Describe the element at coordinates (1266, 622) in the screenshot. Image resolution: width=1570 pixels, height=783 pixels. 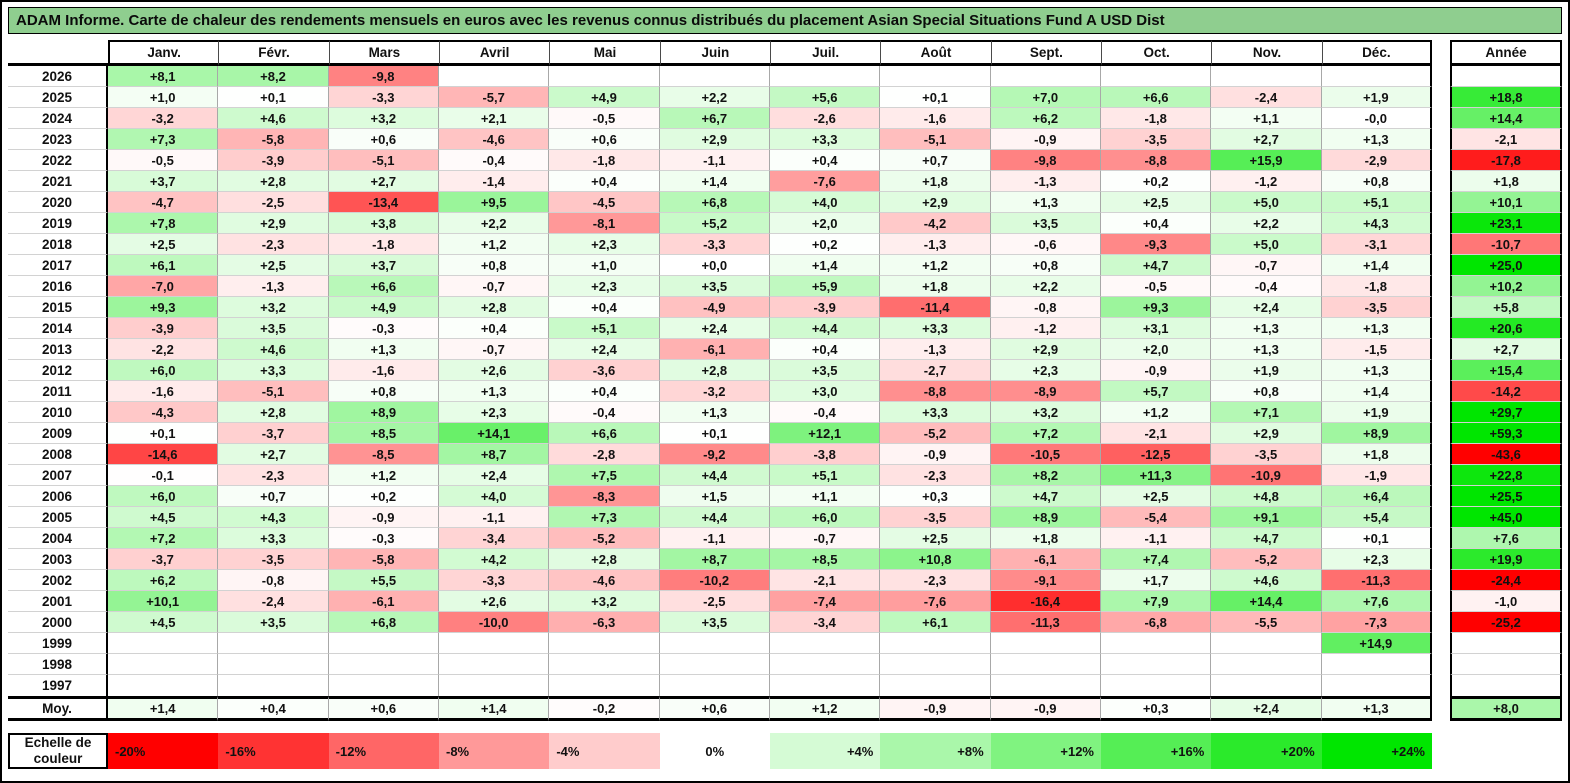
I see `heatmap-cell: -5,5` at that location.